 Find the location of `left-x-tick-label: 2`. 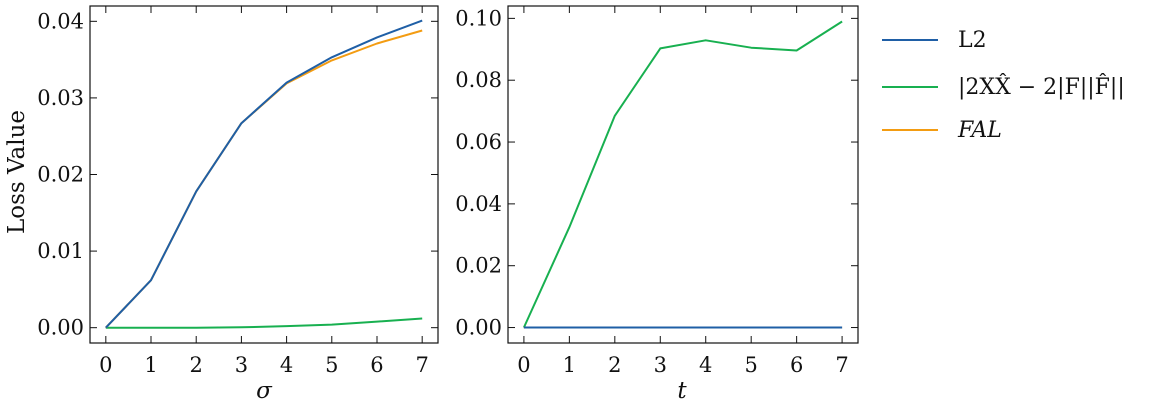

left-x-tick-label: 2 is located at coordinates (196, 365).